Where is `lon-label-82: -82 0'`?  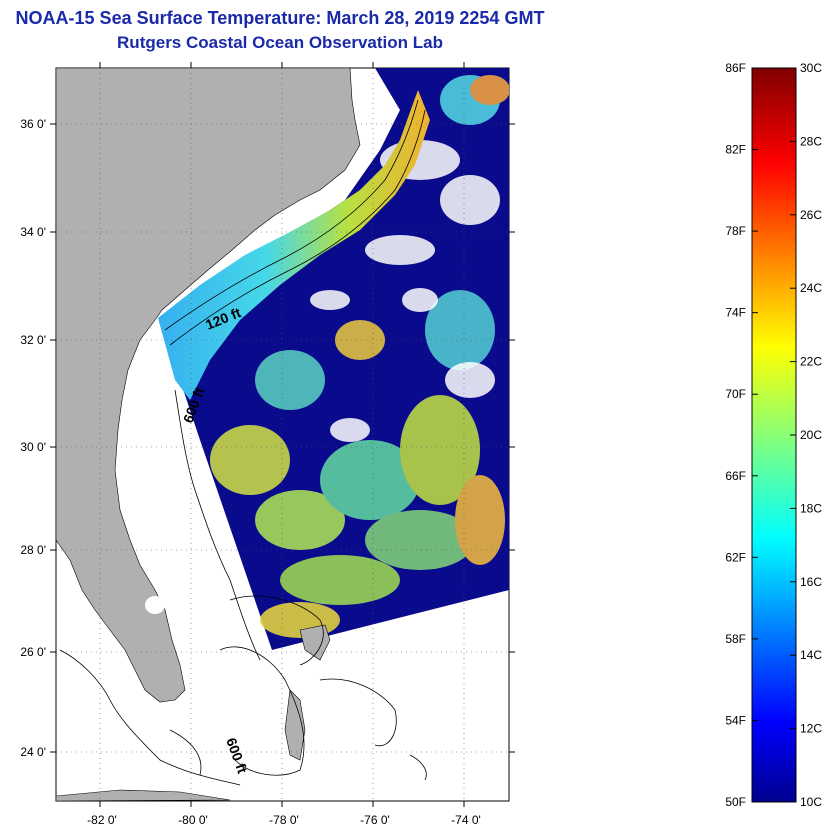 lon-label-82: -82 0' is located at coordinates (102, 820).